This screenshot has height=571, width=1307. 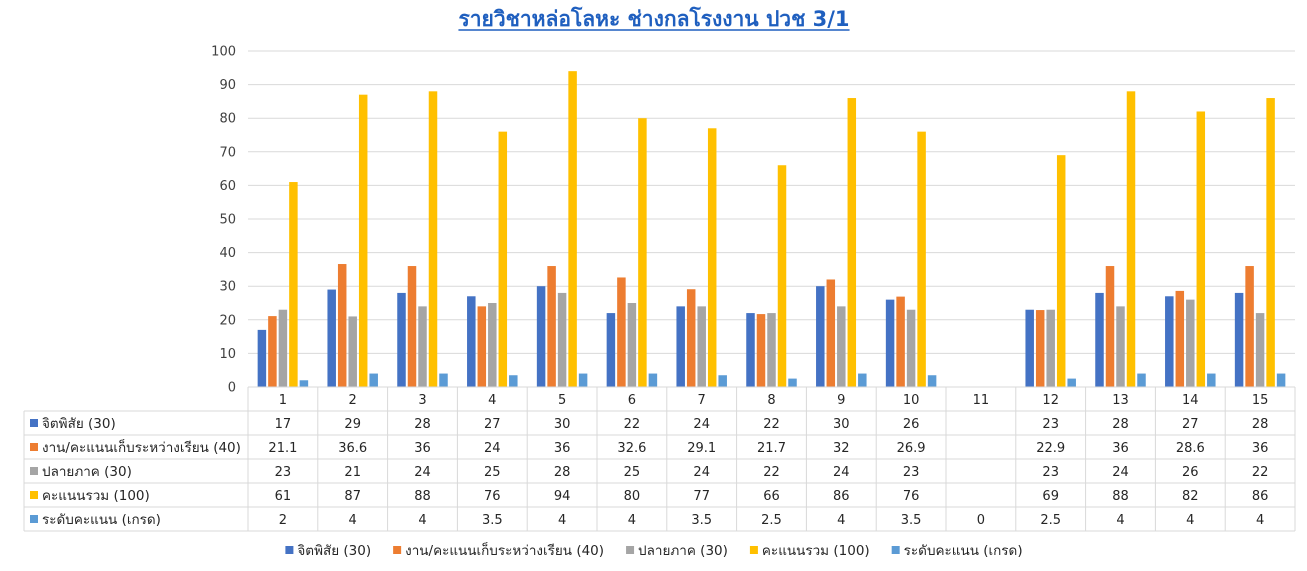 I want to click on x-category-label: 10, so click(x=911, y=400).